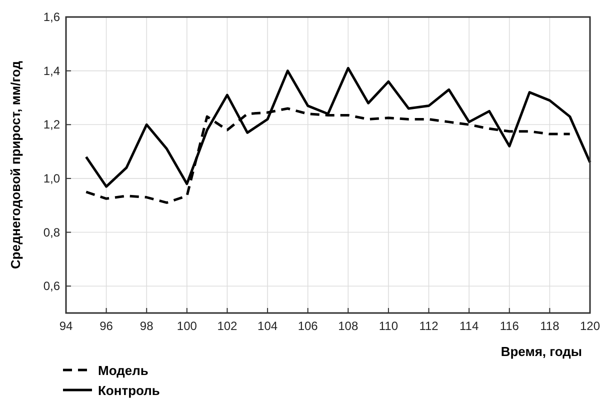 The image size is (613, 401). Describe the element at coordinates (51, 125) in the screenshot. I see `y-tick-label: 1,2` at that location.